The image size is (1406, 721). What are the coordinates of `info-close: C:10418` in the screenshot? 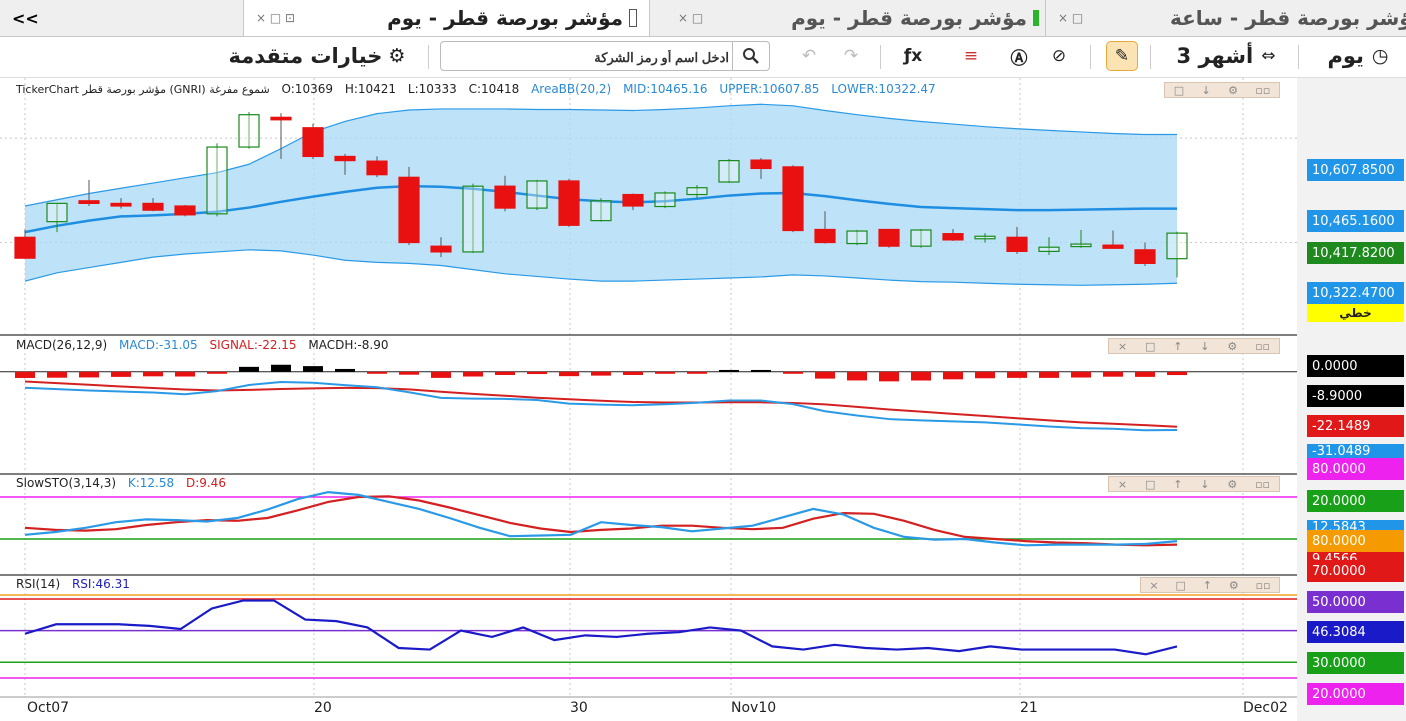 It's located at (494, 89).